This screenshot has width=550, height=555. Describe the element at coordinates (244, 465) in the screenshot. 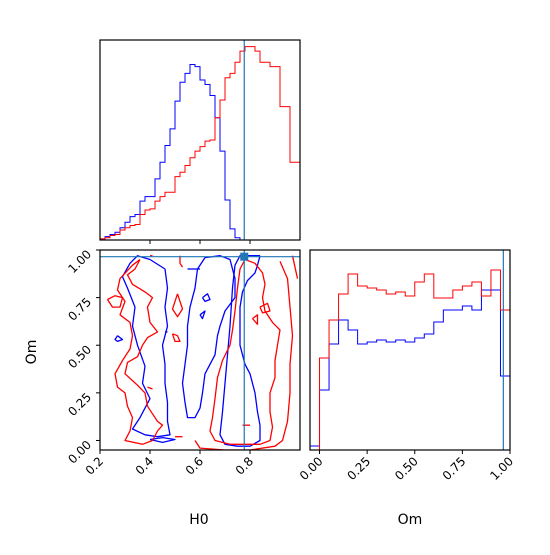

I see `contour-xtick-label-3: 0.8` at that location.